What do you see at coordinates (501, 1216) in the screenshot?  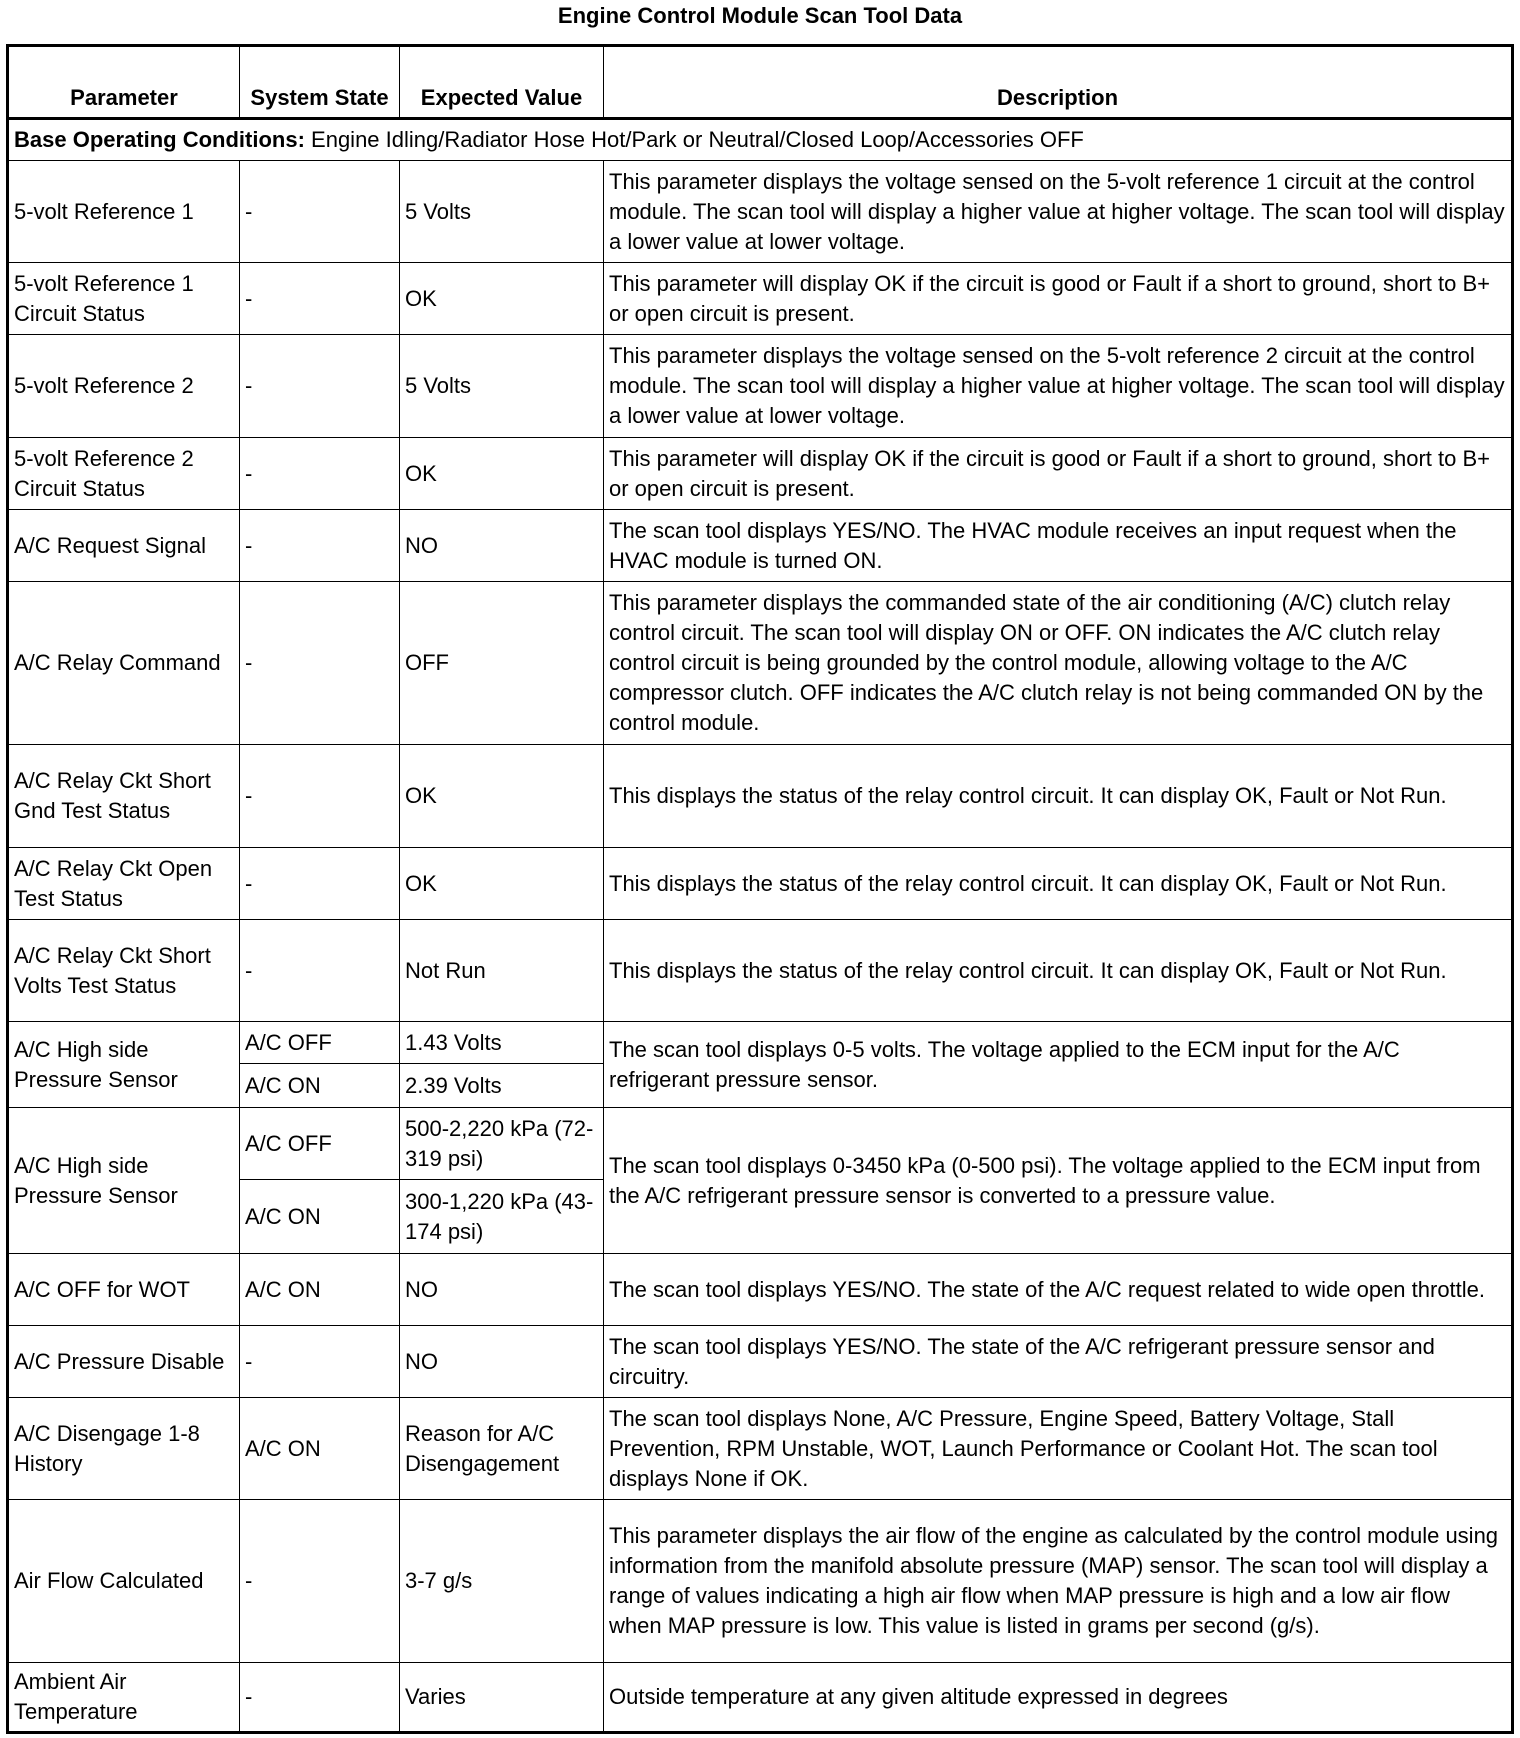 I see `expected-value-cell: 300-1,220 kPa (43-174 psi)` at bounding box center [501, 1216].